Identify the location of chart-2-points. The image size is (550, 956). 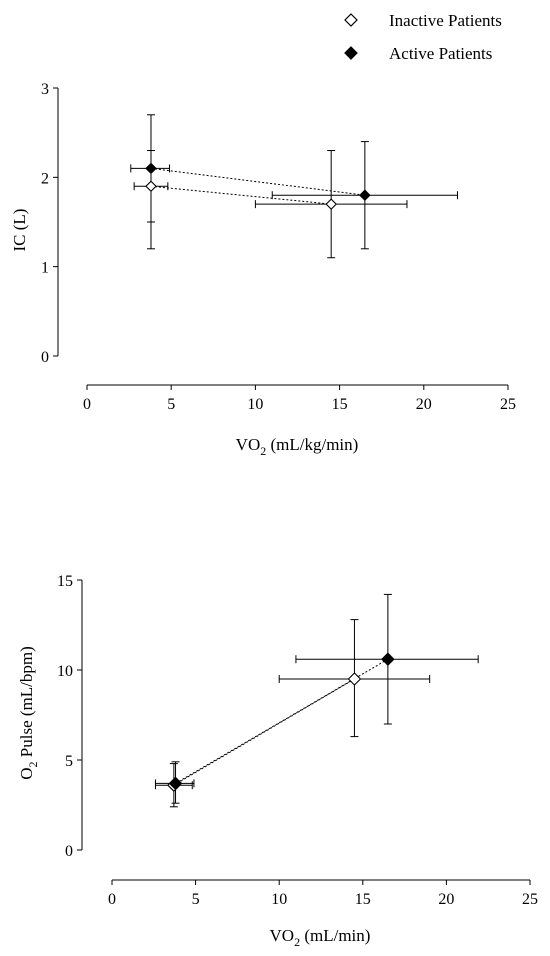
(281, 722).